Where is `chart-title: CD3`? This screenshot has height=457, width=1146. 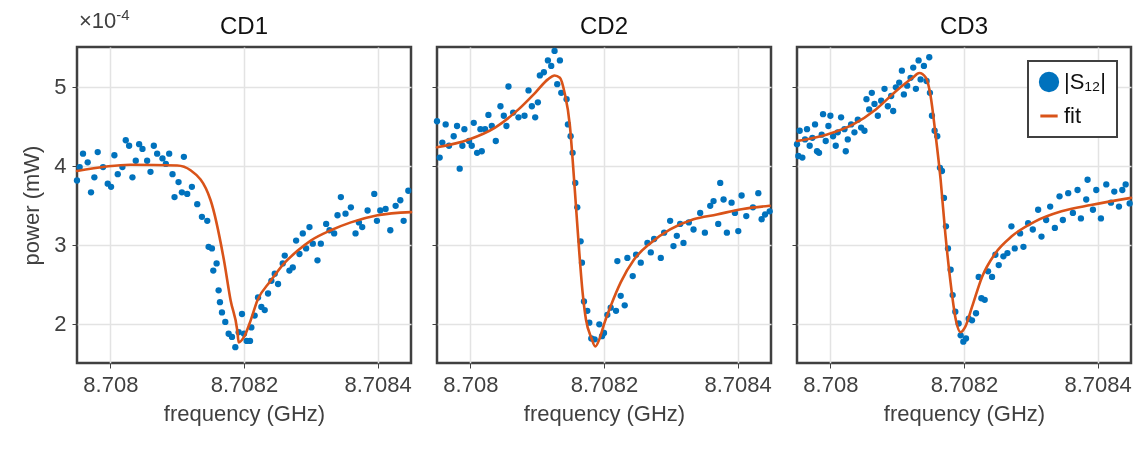 chart-title: CD3 is located at coordinates (964, 25).